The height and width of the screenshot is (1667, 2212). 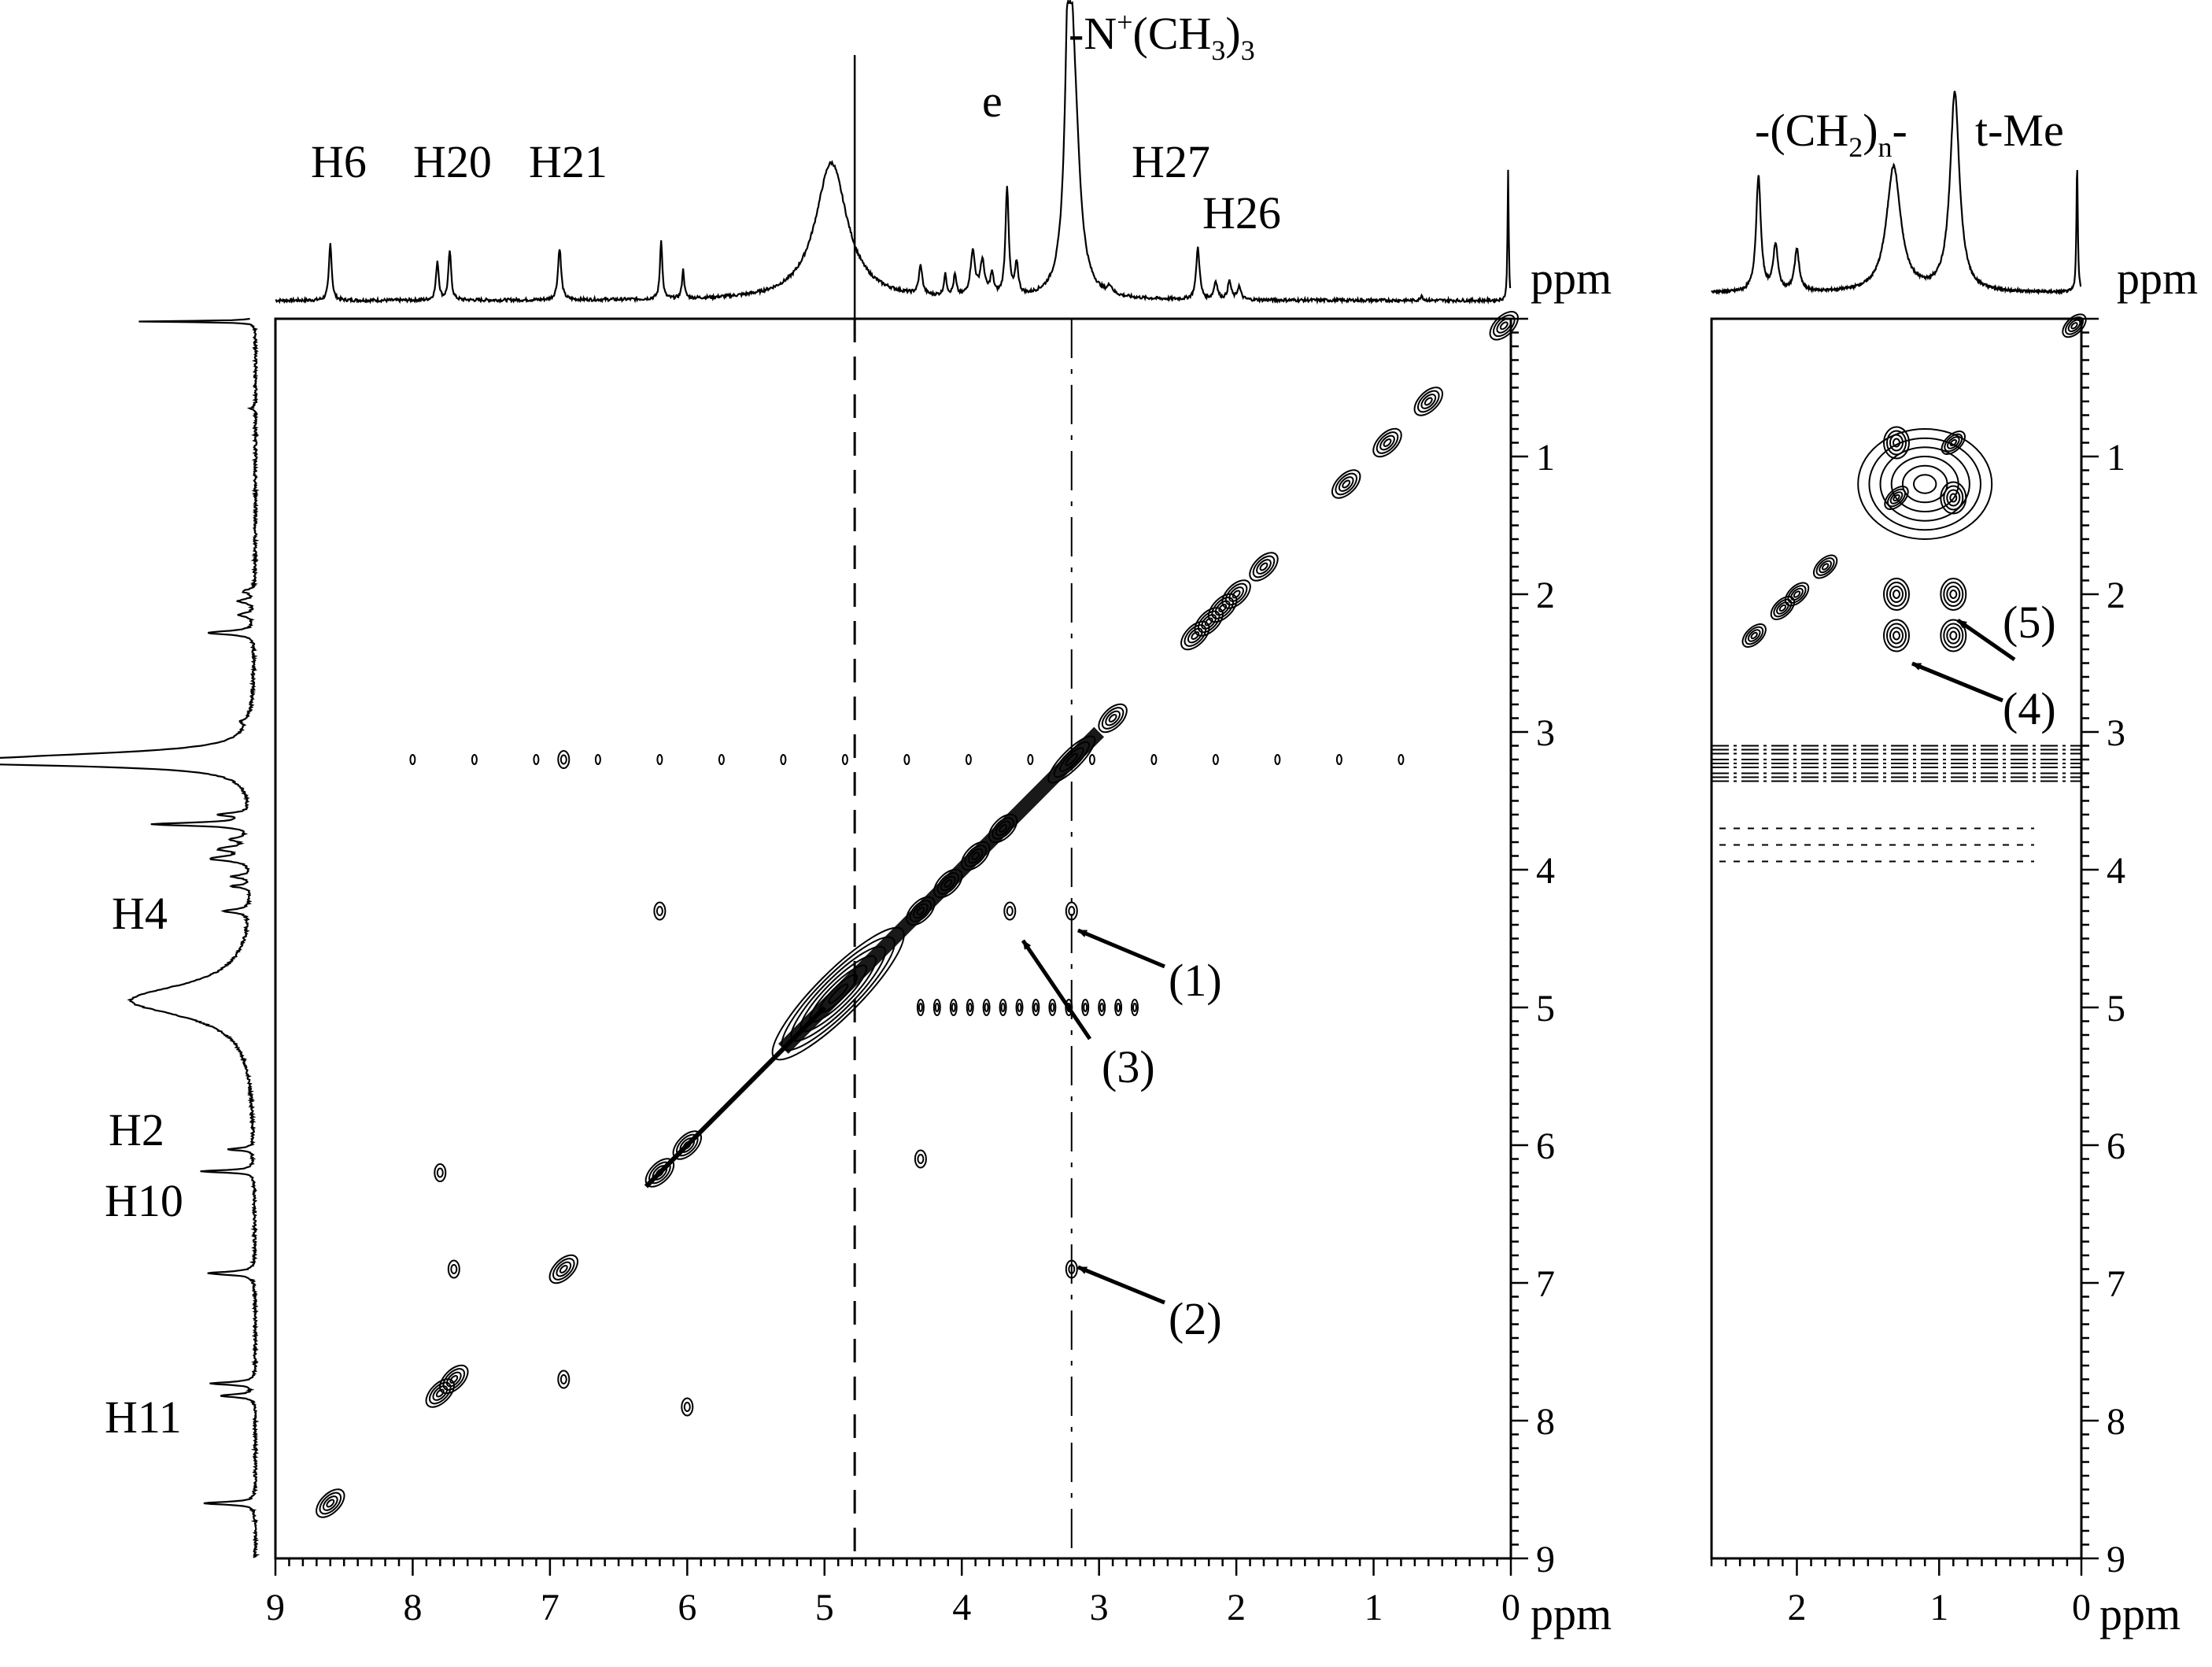 I want to click on main-y-tick-label: 5, so click(x=1545, y=1008).